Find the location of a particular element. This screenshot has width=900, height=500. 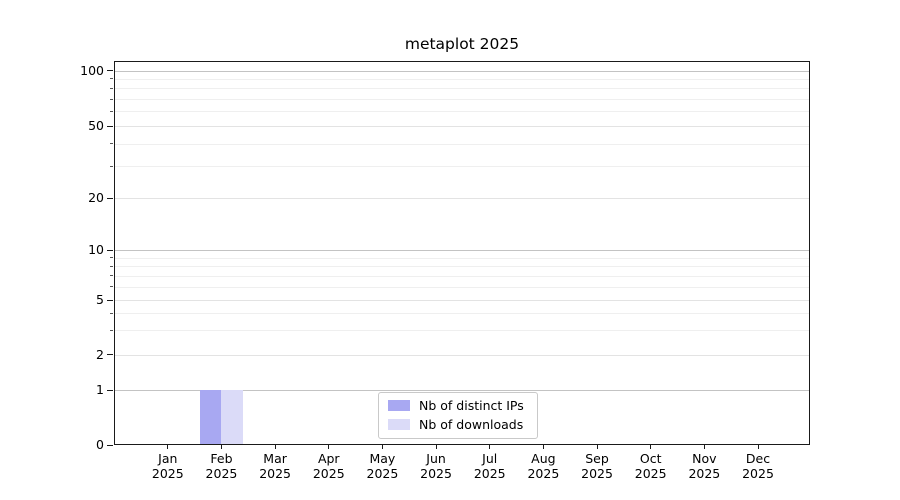

x-tick-label-month: Jan is located at coordinates (168, 458).